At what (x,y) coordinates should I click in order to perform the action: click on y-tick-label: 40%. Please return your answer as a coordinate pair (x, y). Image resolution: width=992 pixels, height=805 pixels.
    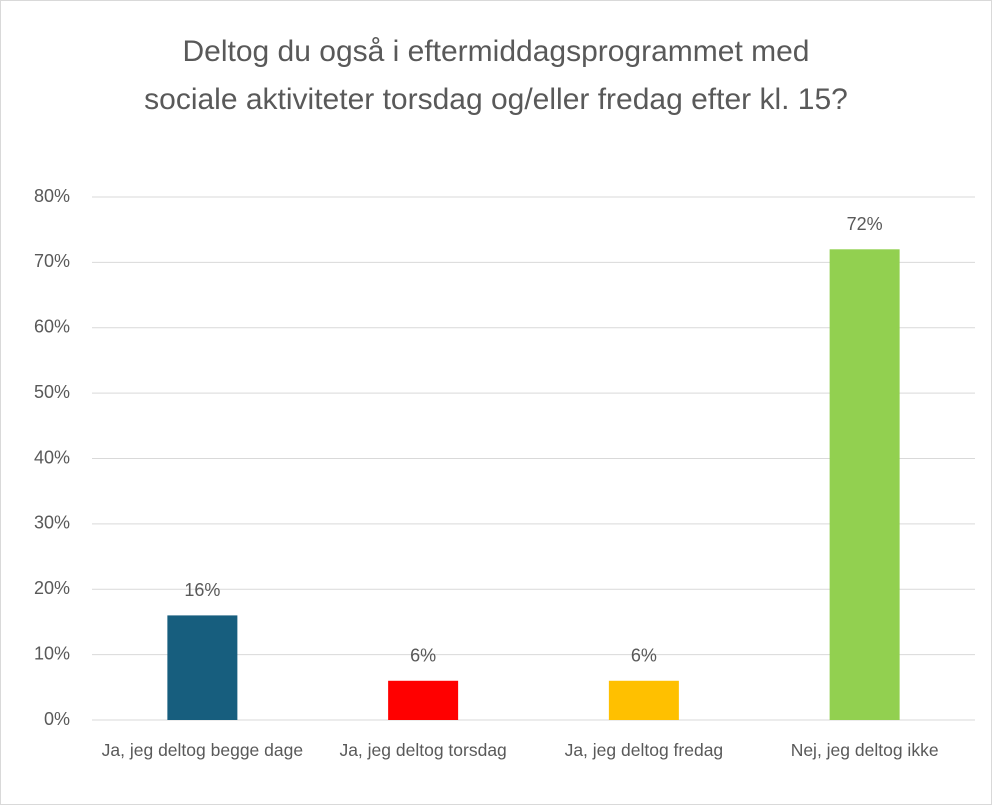
    Looking at the image, I should click on (52, 457).